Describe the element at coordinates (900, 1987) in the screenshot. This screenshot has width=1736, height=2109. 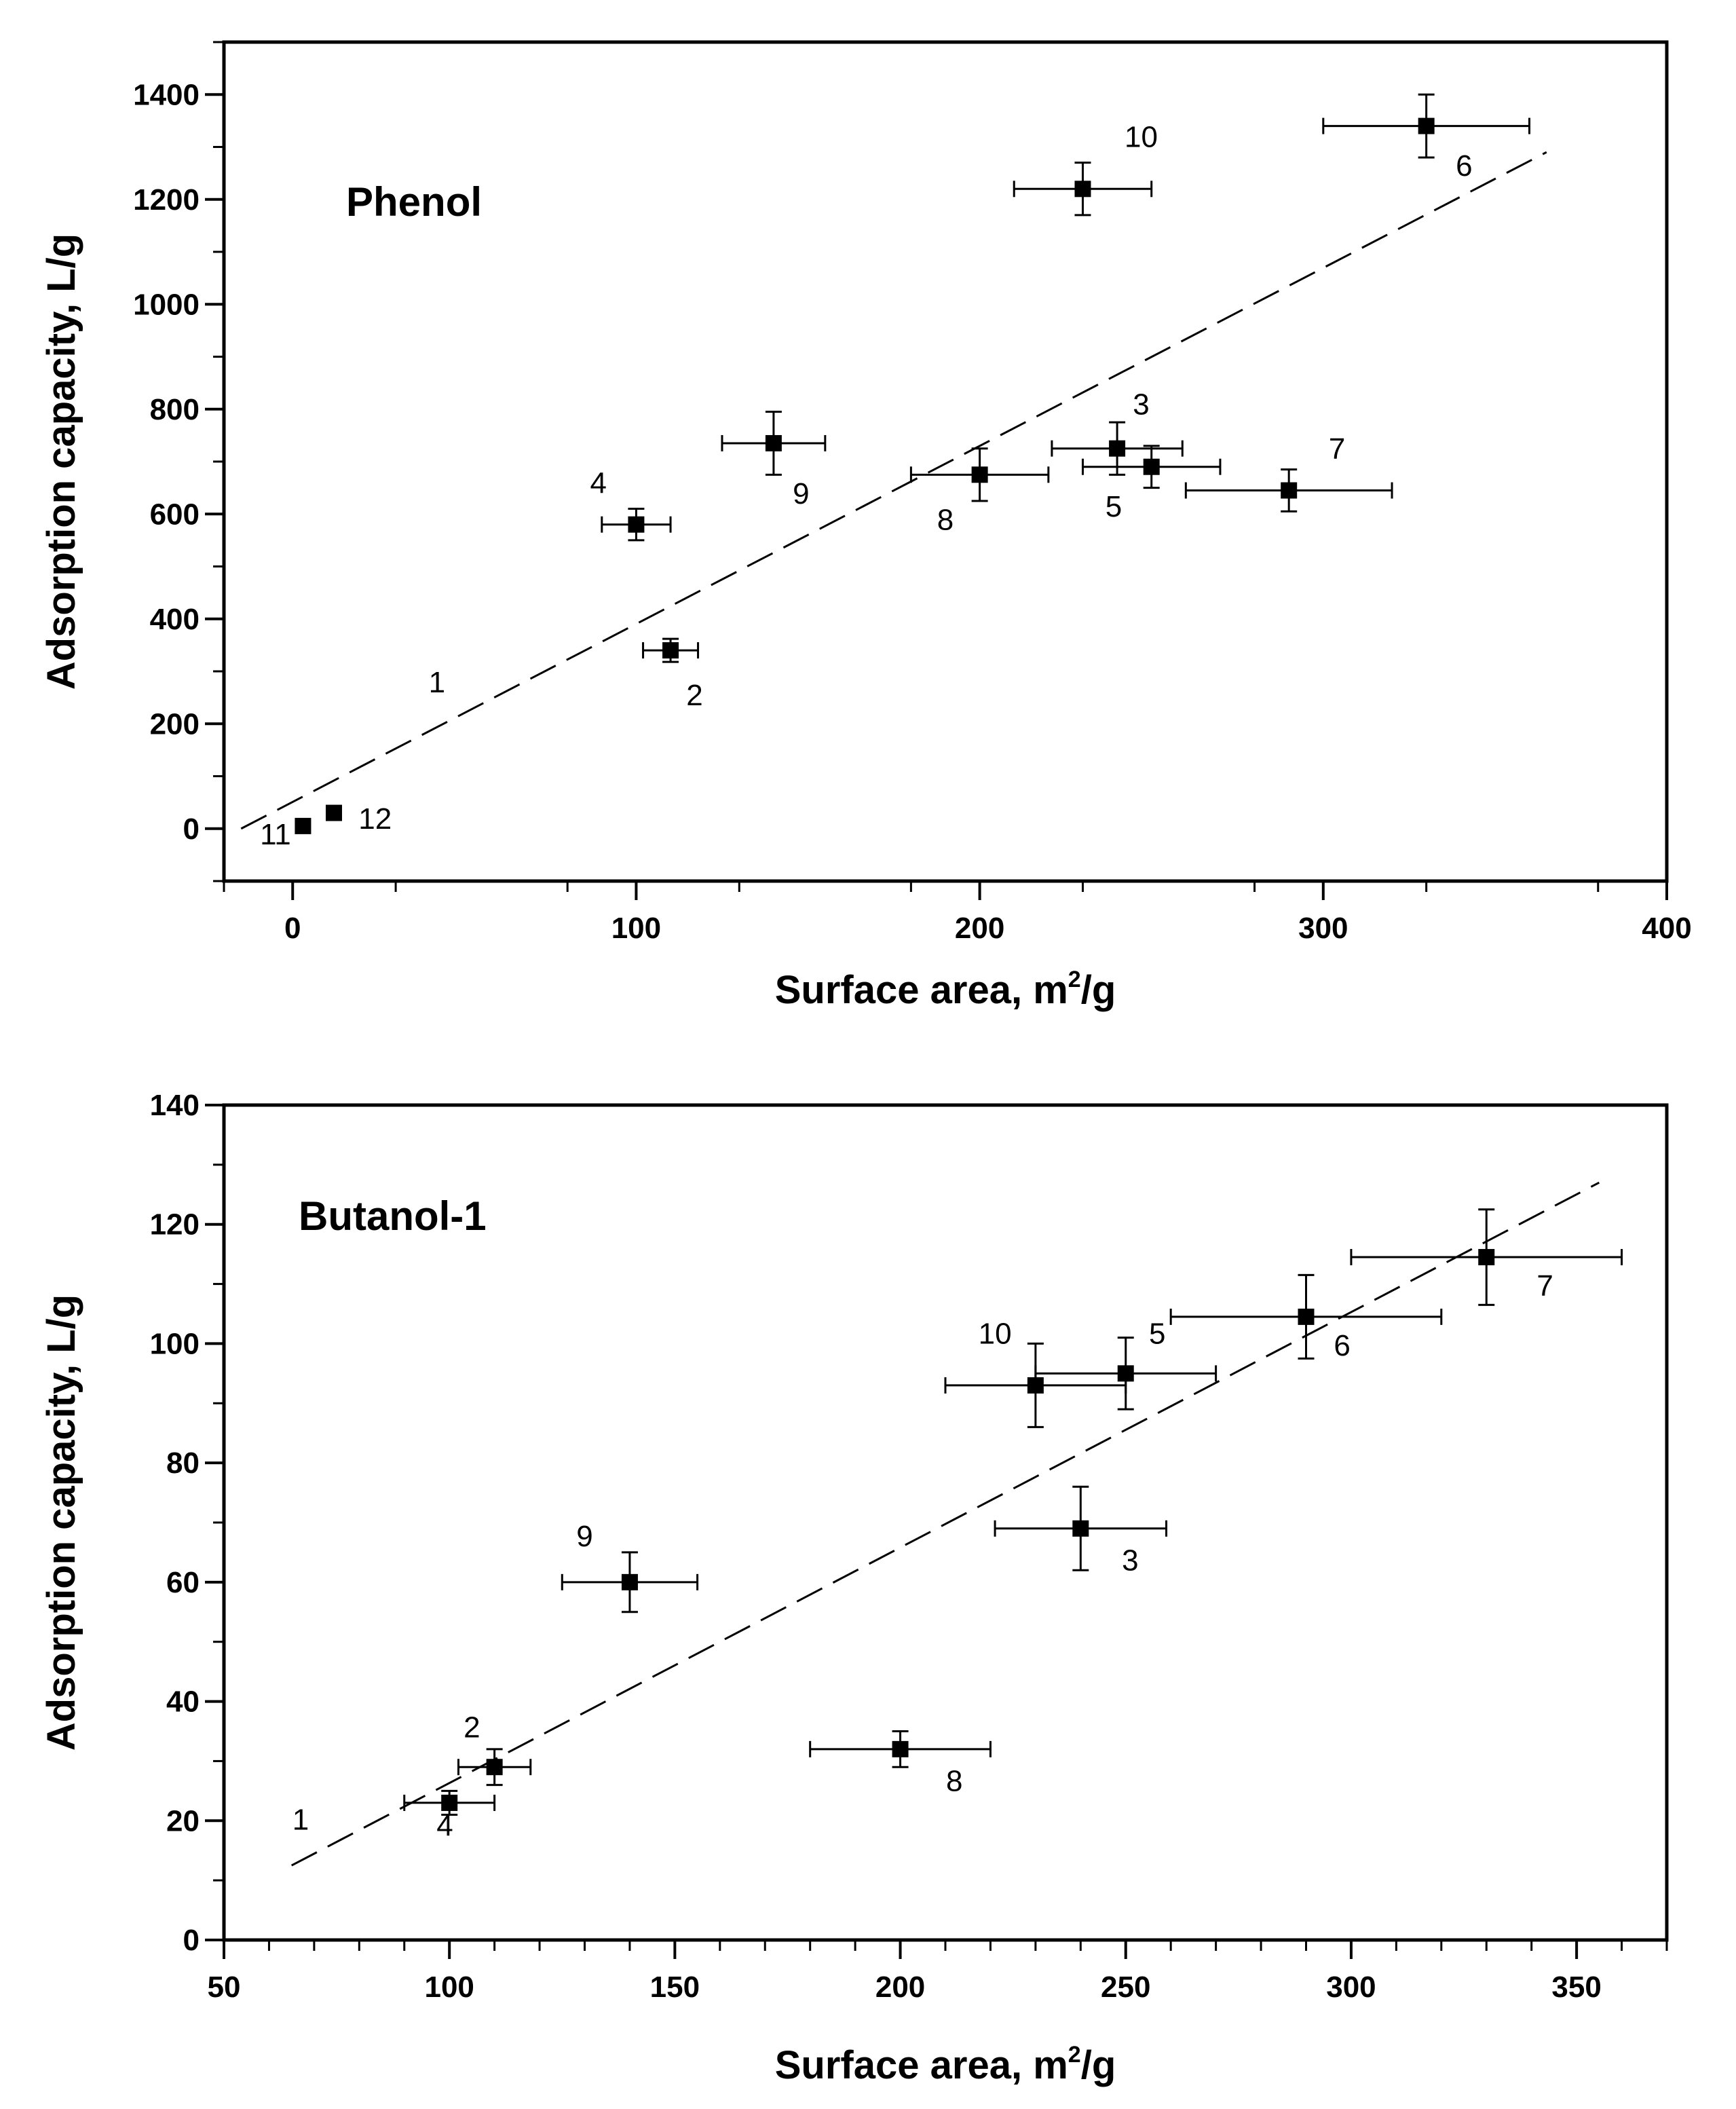
I see `chart-2-x-tick-label: 200` at that location.